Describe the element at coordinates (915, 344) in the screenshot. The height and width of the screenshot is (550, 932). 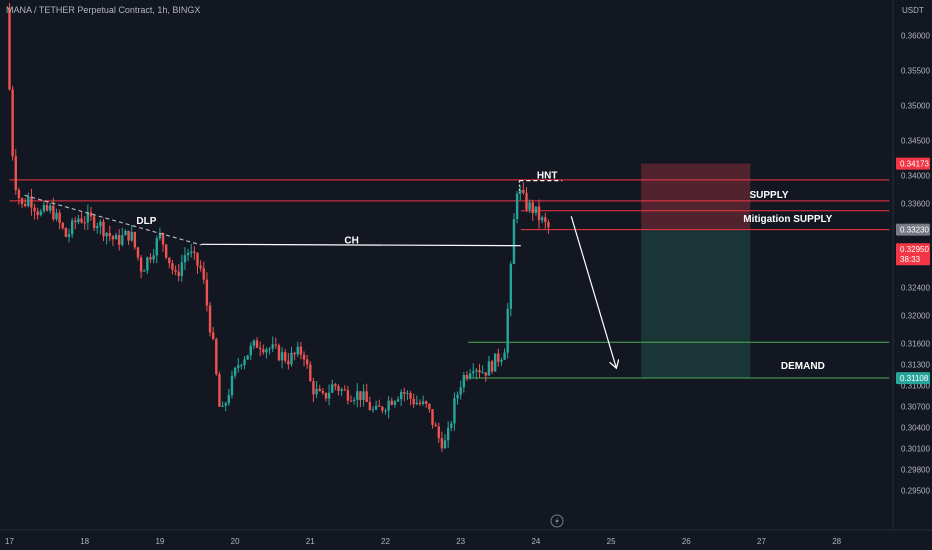
I see `price-tick-label: 0.31600` at that location.